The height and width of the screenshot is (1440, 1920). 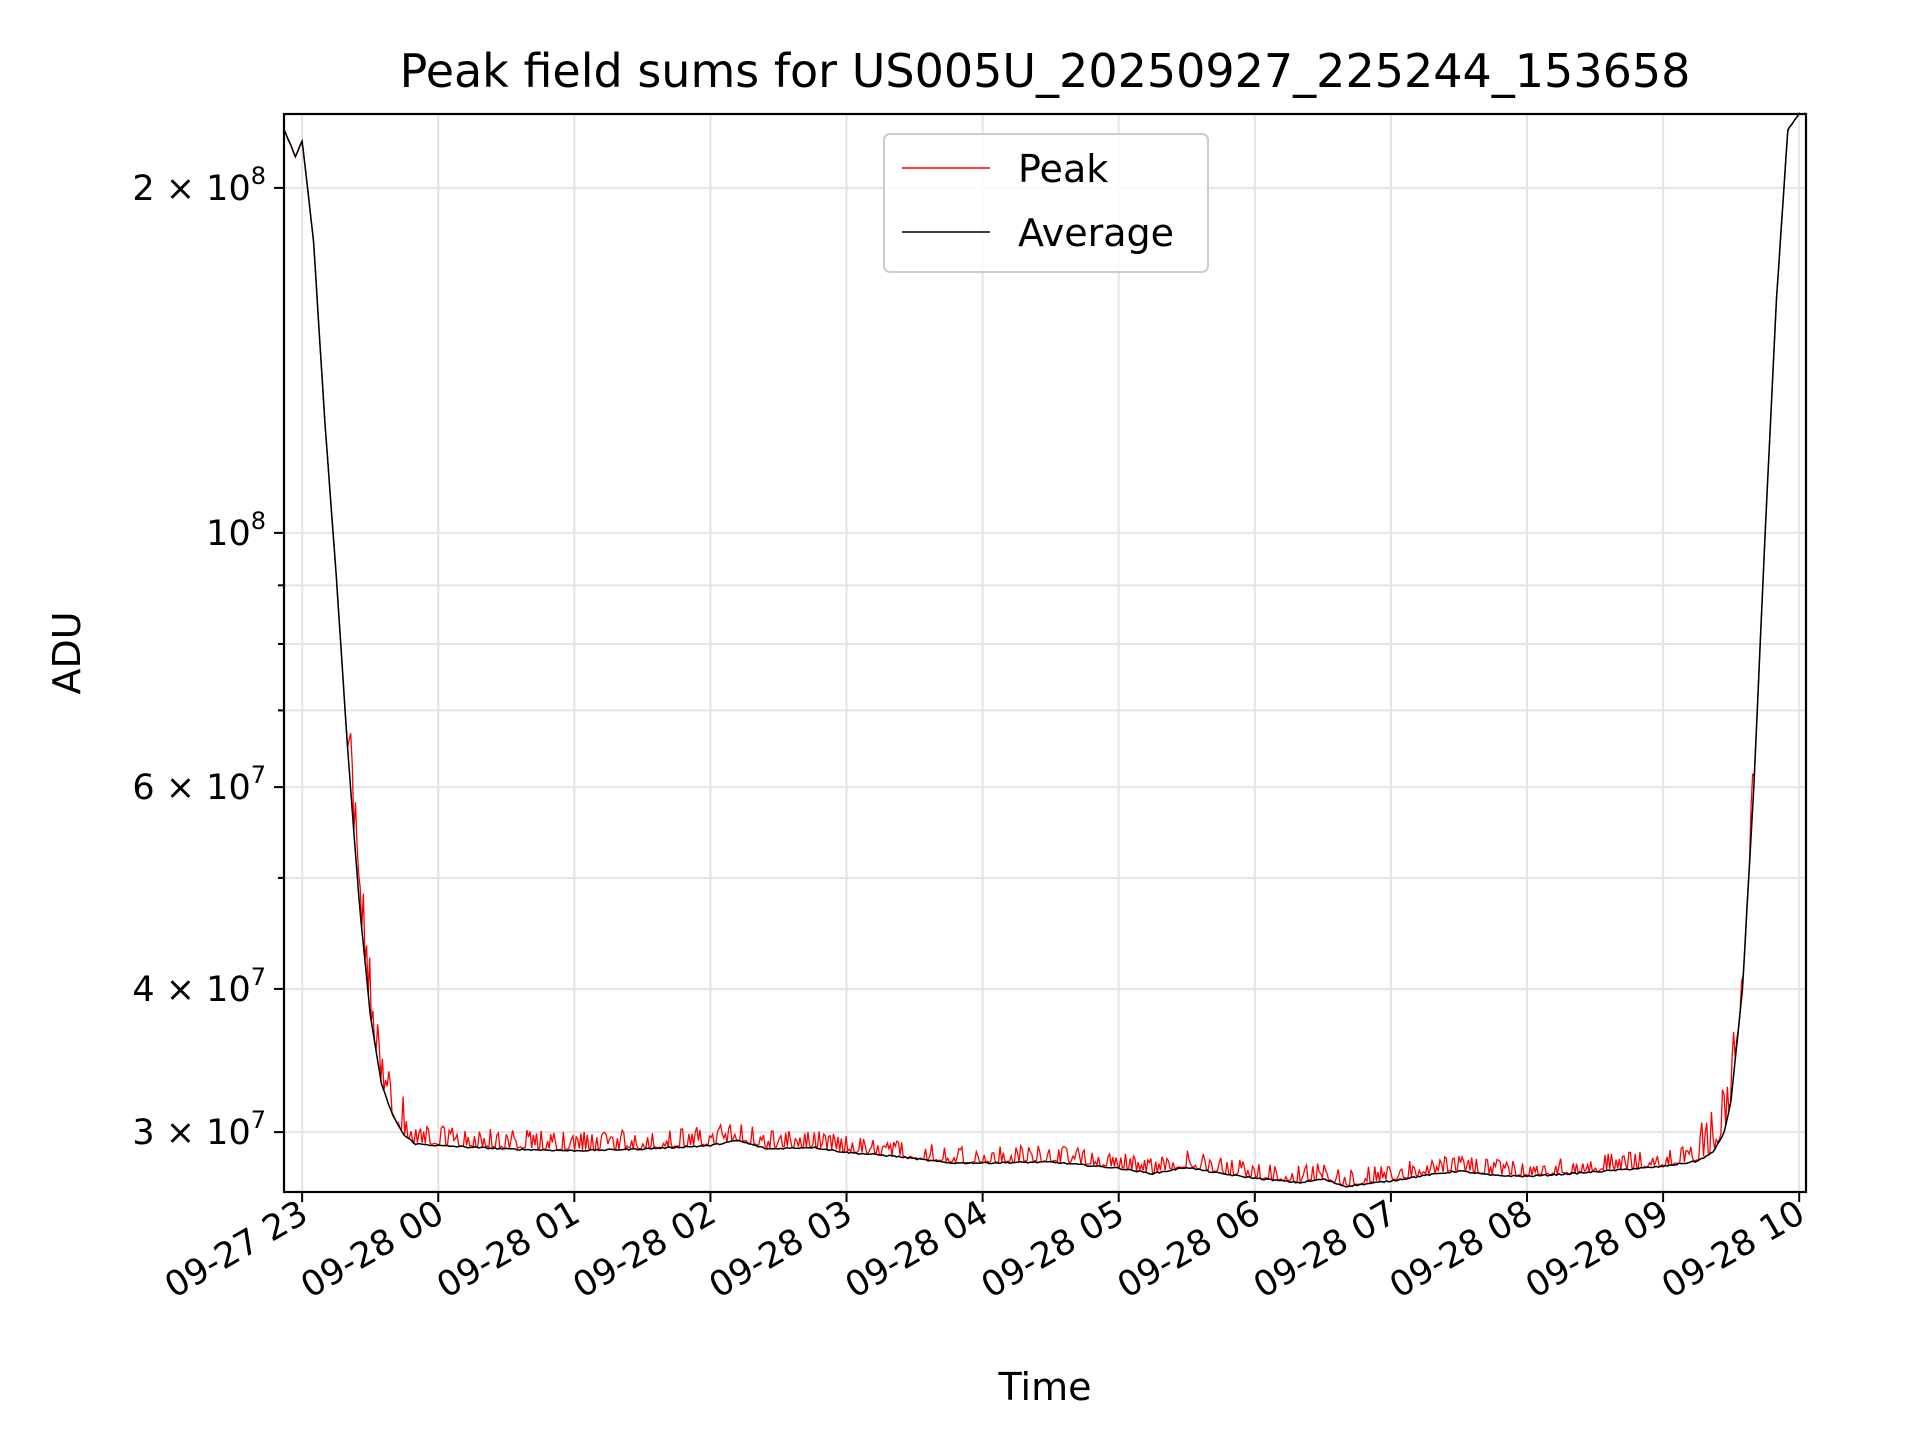 What do you see at coordinates (199, 784) in the screenshot?
I see `y-tick-label: 6 × 107` at bounding box center [199, 784].